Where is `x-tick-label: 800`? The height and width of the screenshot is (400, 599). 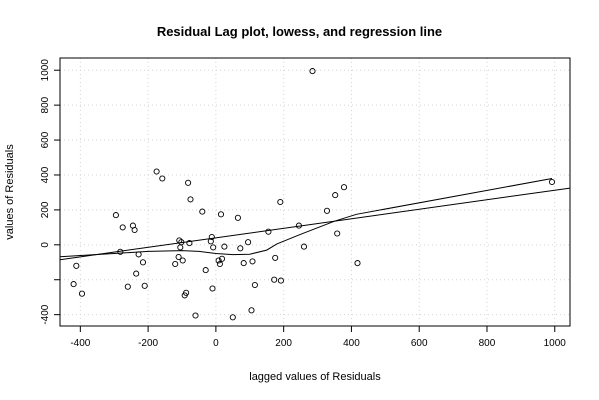
x-tick-label: 800 is located at coordinates (487, 343).